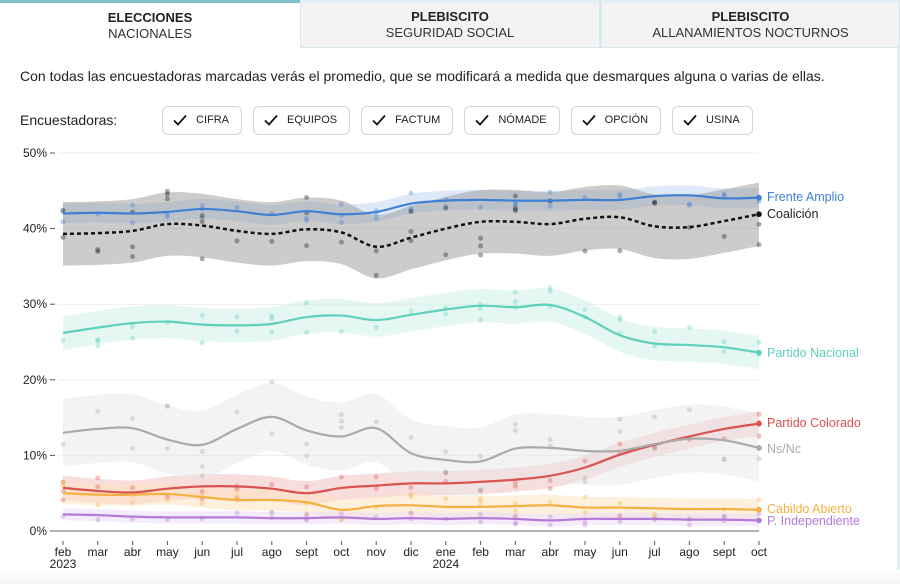  Describe the element at coordinates (407, 120) in the screenshot. I see `pollster-toggle-factum: FACTUM` at that location.